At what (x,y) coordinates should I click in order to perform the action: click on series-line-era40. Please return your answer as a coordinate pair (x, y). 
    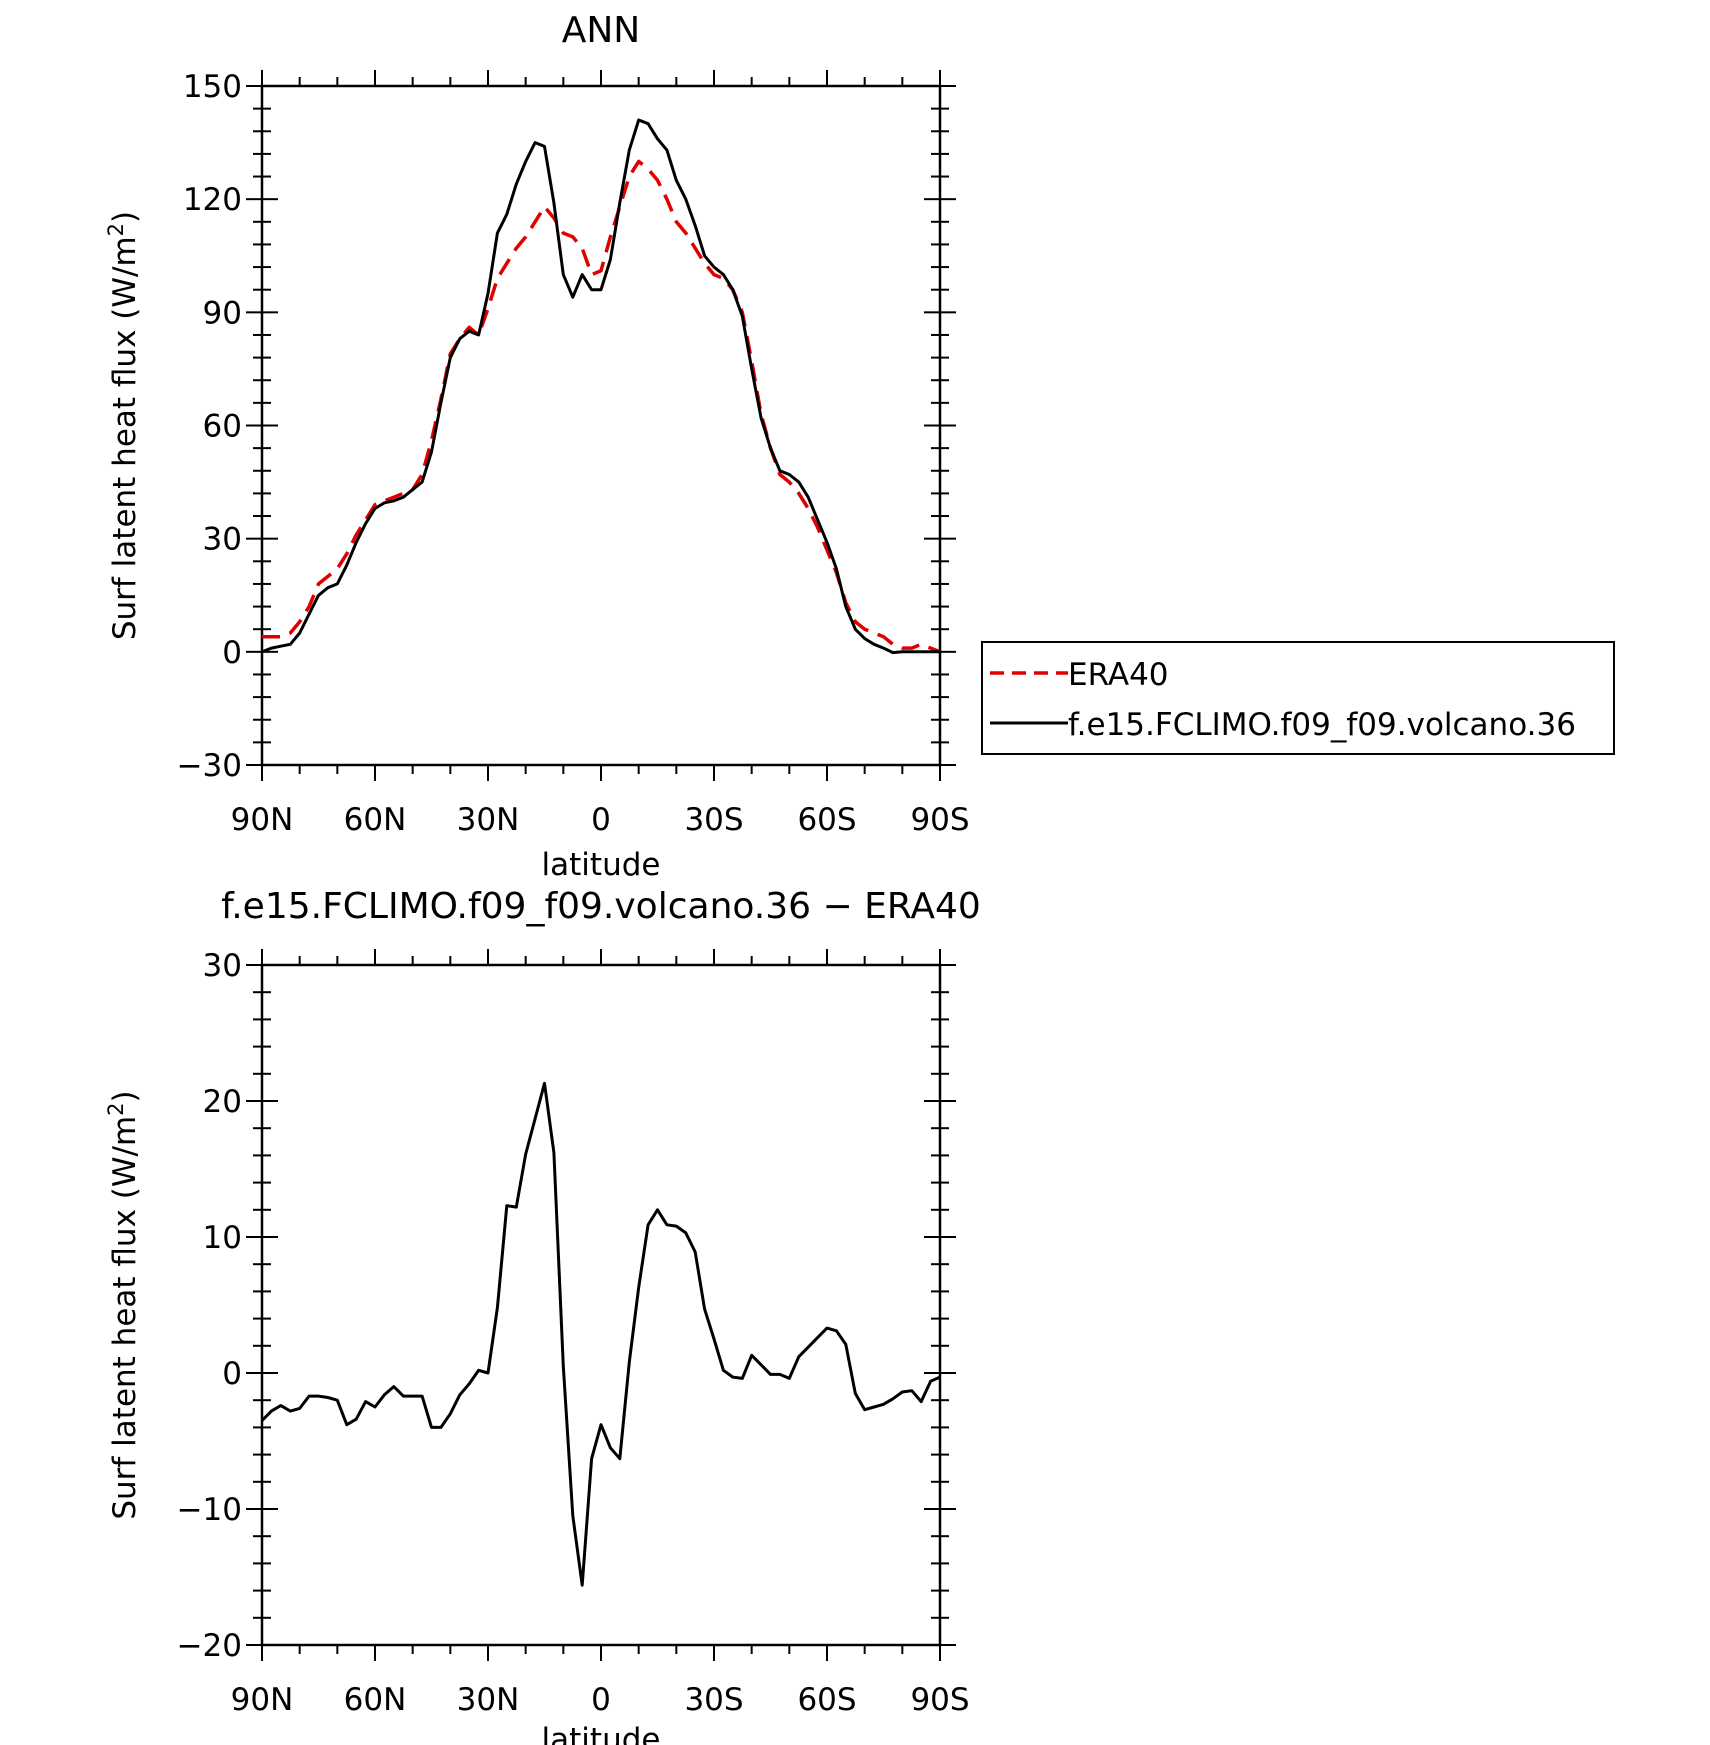
    Looking at the image, I should click on (601, 406).